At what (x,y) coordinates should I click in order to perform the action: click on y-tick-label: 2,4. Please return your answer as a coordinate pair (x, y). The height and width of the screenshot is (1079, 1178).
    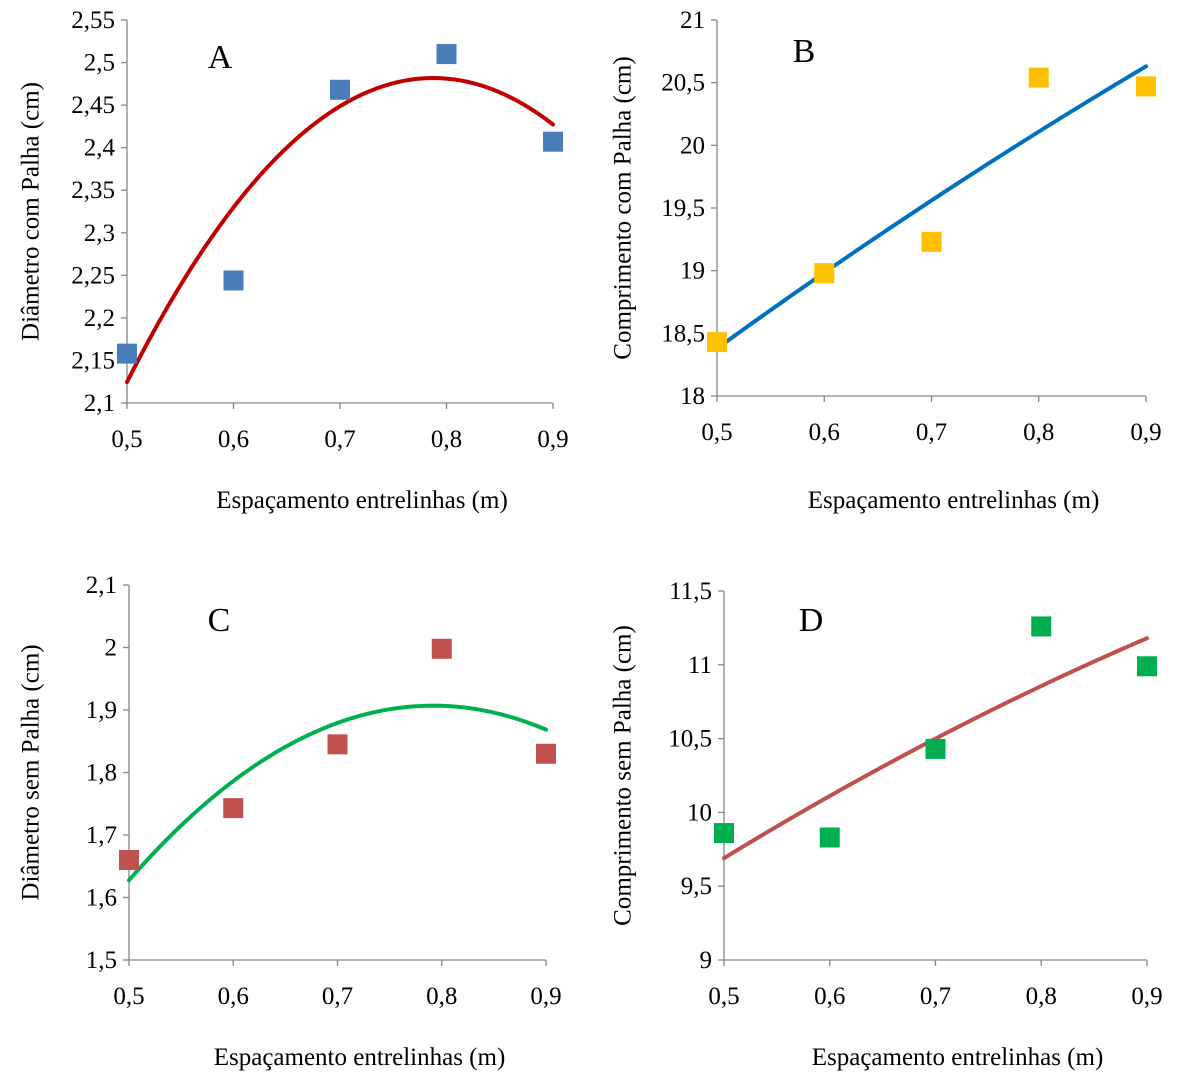
    Looking at the image, I should click on (100, 148).